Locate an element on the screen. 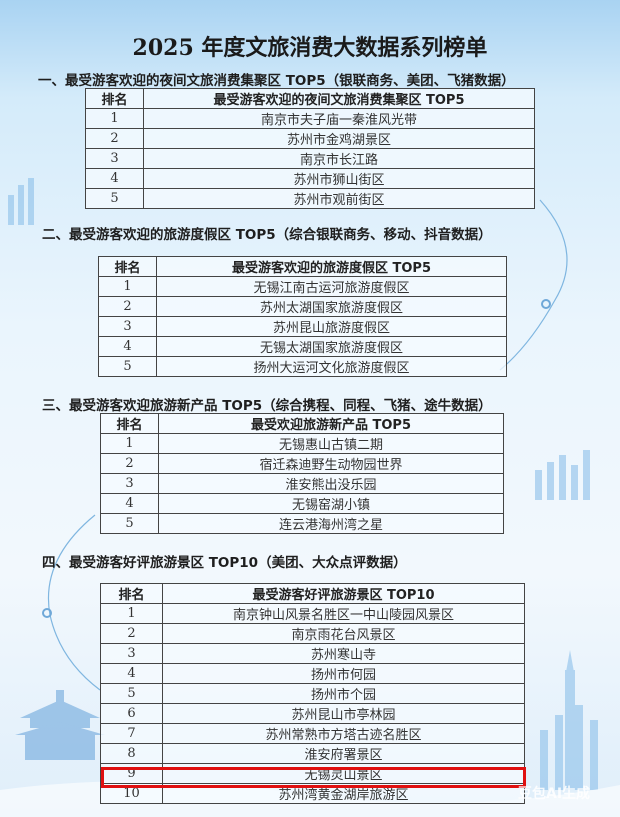 The width and height of the screenshot is (620, 817). table-row: 2 宿迁森迪野生动物园世界 is located at coordinates (302, 463).